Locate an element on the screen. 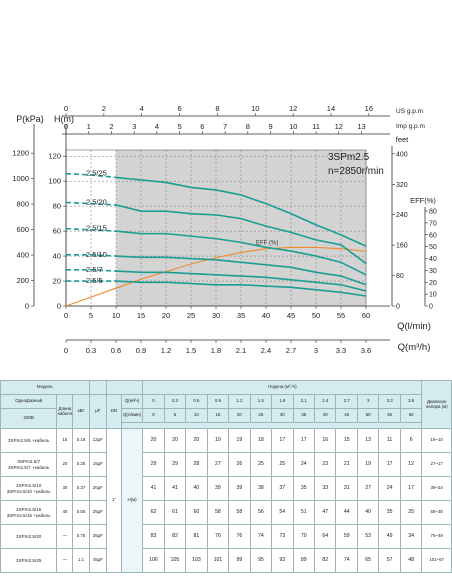 The height and width of the screenshot is (584, 452). table-model-cell: 3SPm2.5/5 +кабель is located at coordinates (29, 440).